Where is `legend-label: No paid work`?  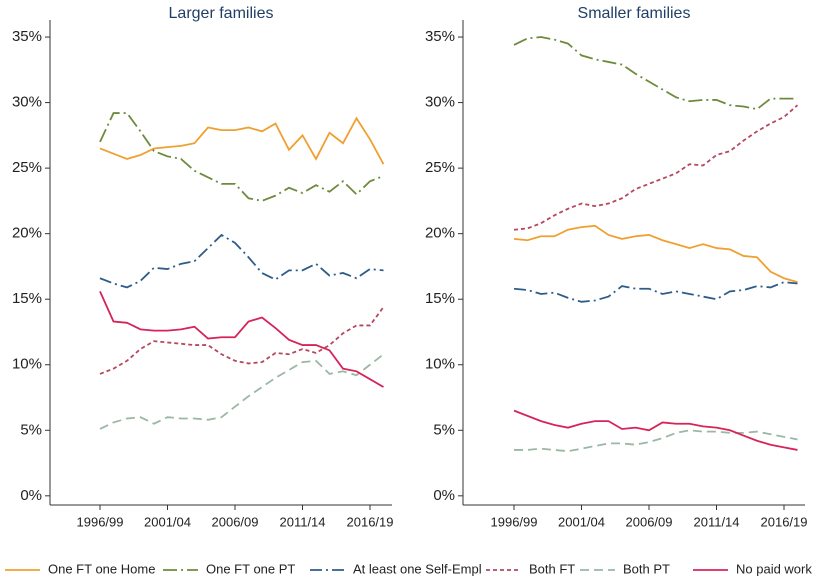 legend-label: No paid work is located at coordinates (774, 568).